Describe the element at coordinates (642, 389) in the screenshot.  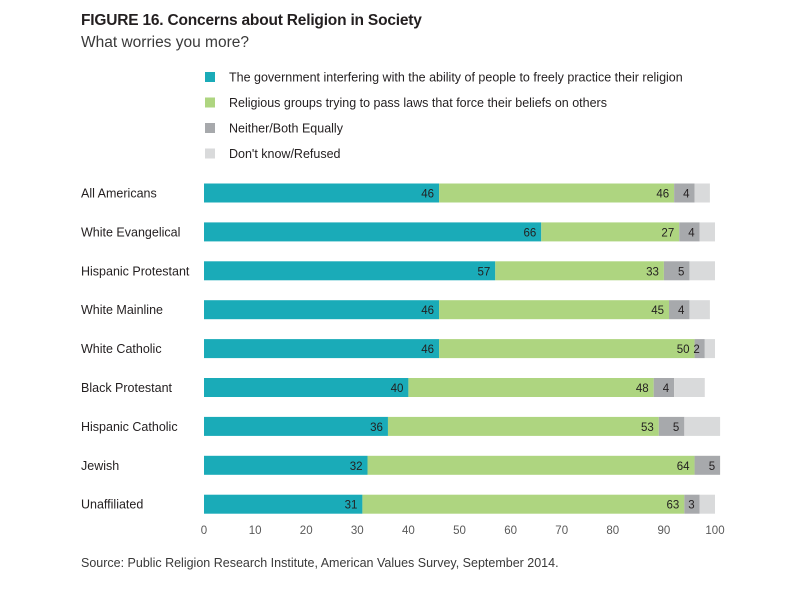
I see `data-label: 48` at that location.